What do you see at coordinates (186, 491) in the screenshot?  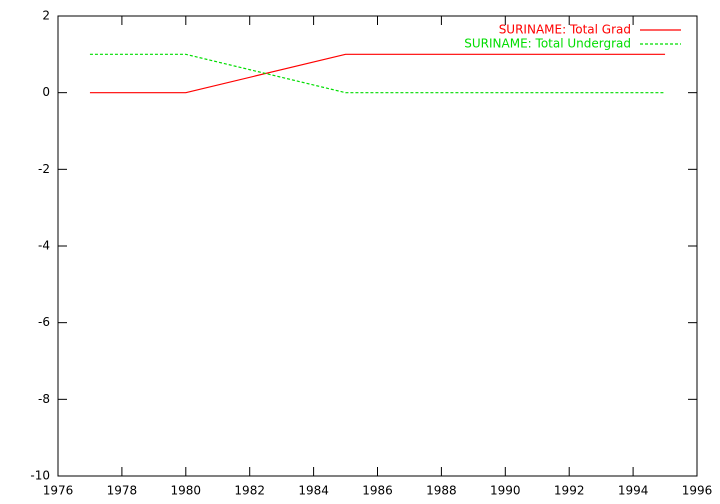 I see `x-tick-label: 1980` at bounding box center [186, 491].